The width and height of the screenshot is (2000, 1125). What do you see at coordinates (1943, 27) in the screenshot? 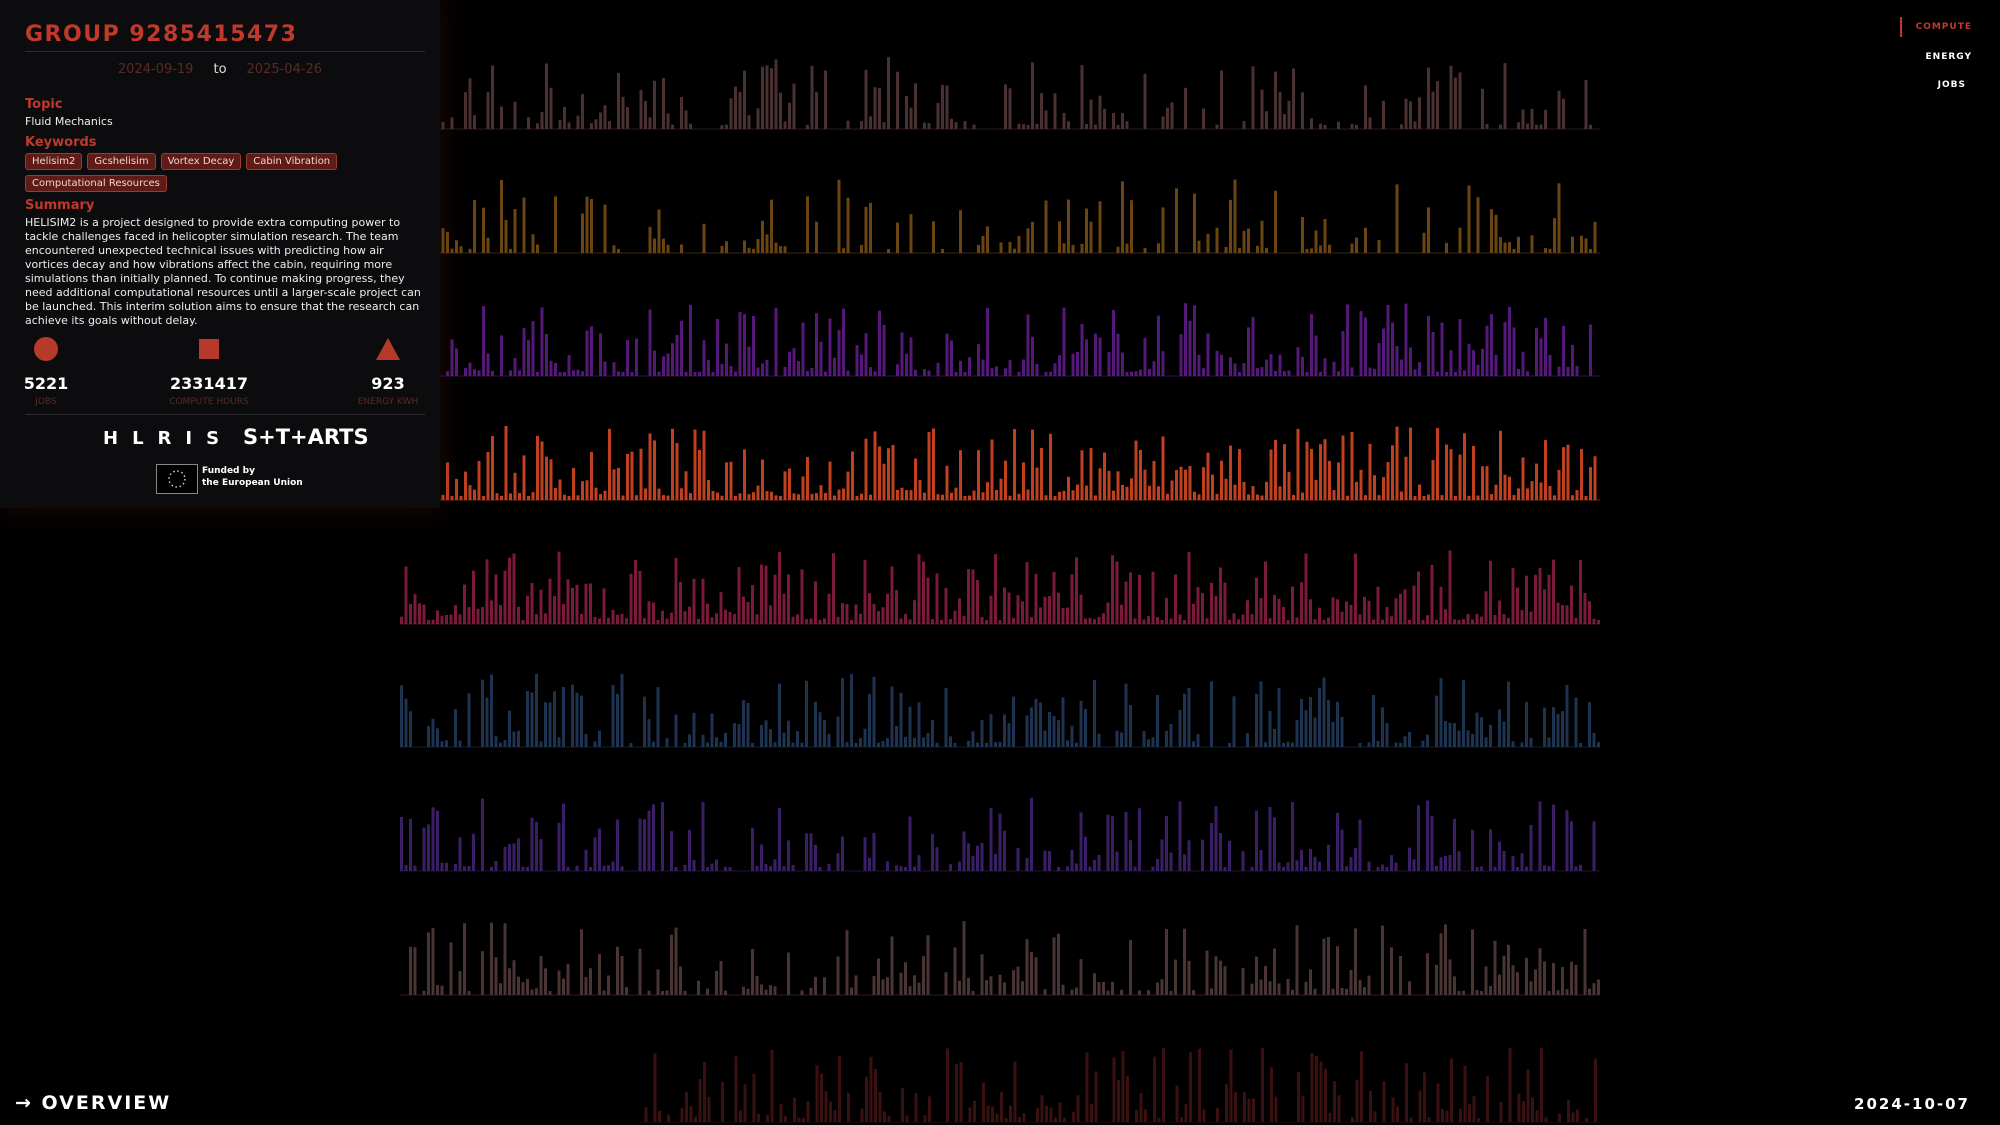
I see `nav-compute: COMPUTE` at bounding box center [1943, 27].